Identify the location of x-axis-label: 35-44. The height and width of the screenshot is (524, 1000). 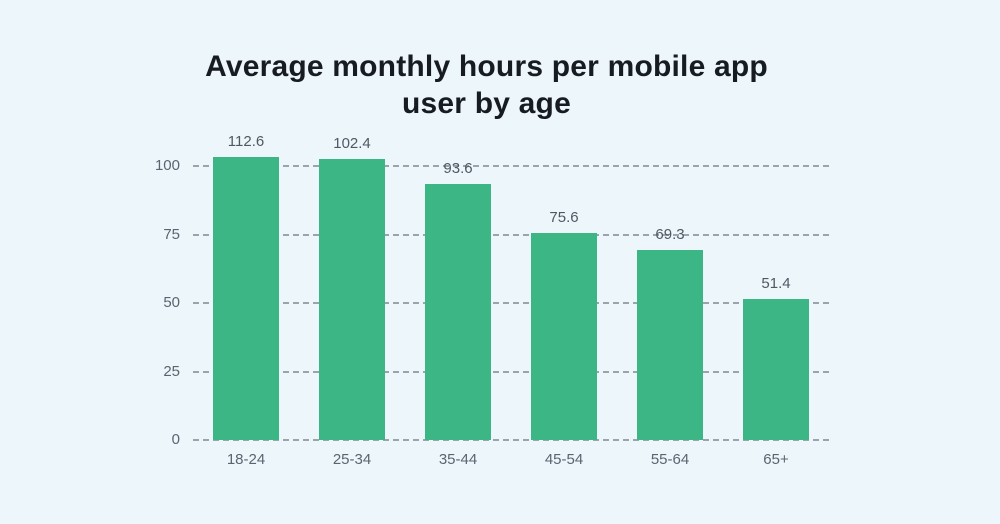
(458, 459).